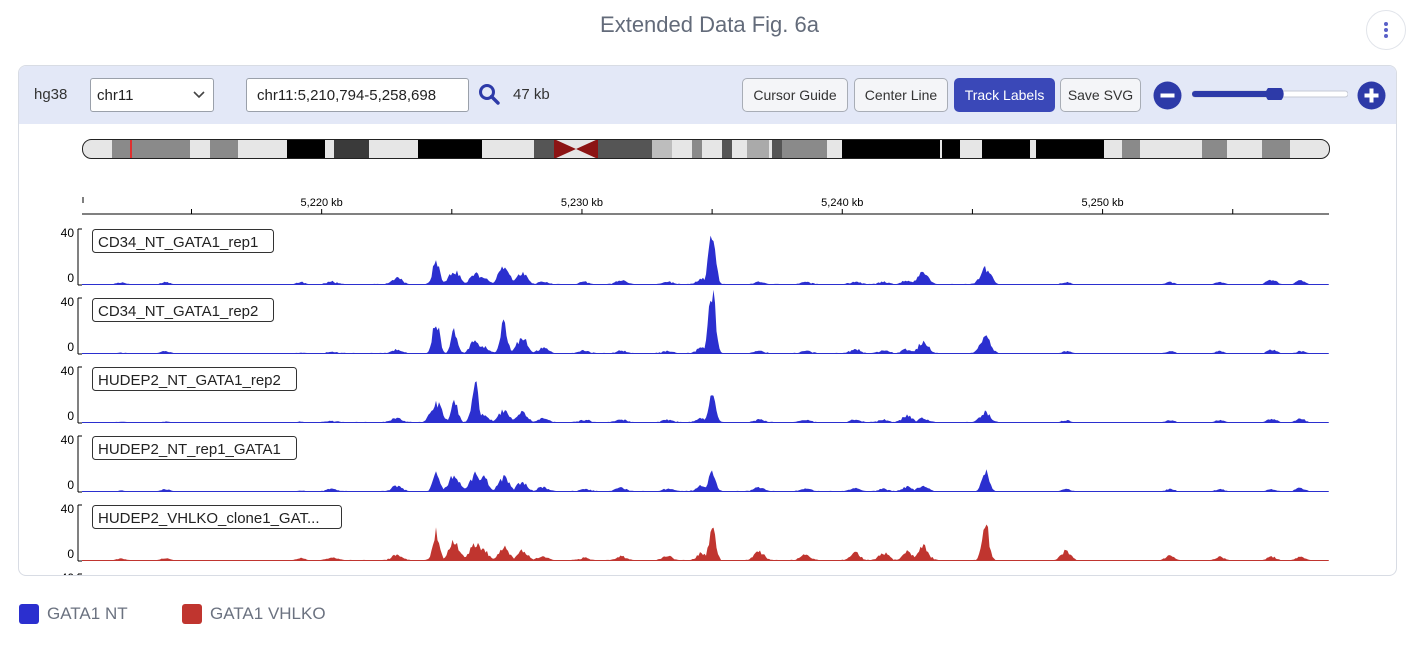 The image size is (1419, 661). Describe the element at coordinates (695, 394) in the screenshot. I see `track: 40 0 HUDEP2_NT_GATA1_rep2` at that location.